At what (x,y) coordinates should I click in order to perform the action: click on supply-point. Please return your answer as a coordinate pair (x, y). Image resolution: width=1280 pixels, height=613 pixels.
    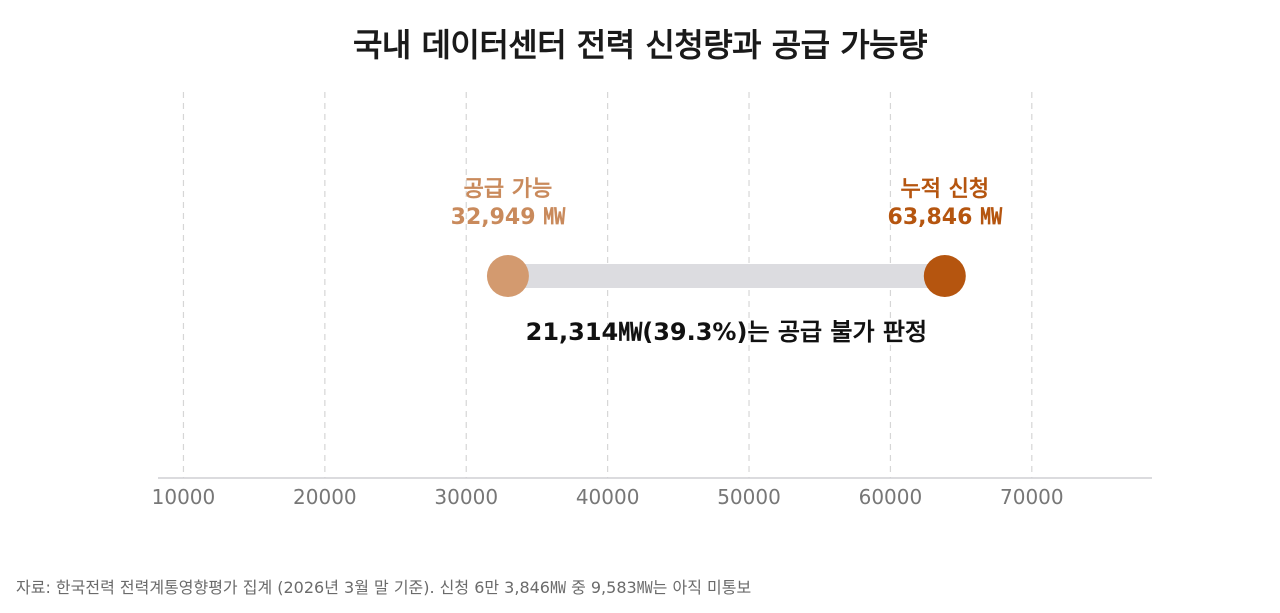
    Looking at the image, I should click on (507, 276).